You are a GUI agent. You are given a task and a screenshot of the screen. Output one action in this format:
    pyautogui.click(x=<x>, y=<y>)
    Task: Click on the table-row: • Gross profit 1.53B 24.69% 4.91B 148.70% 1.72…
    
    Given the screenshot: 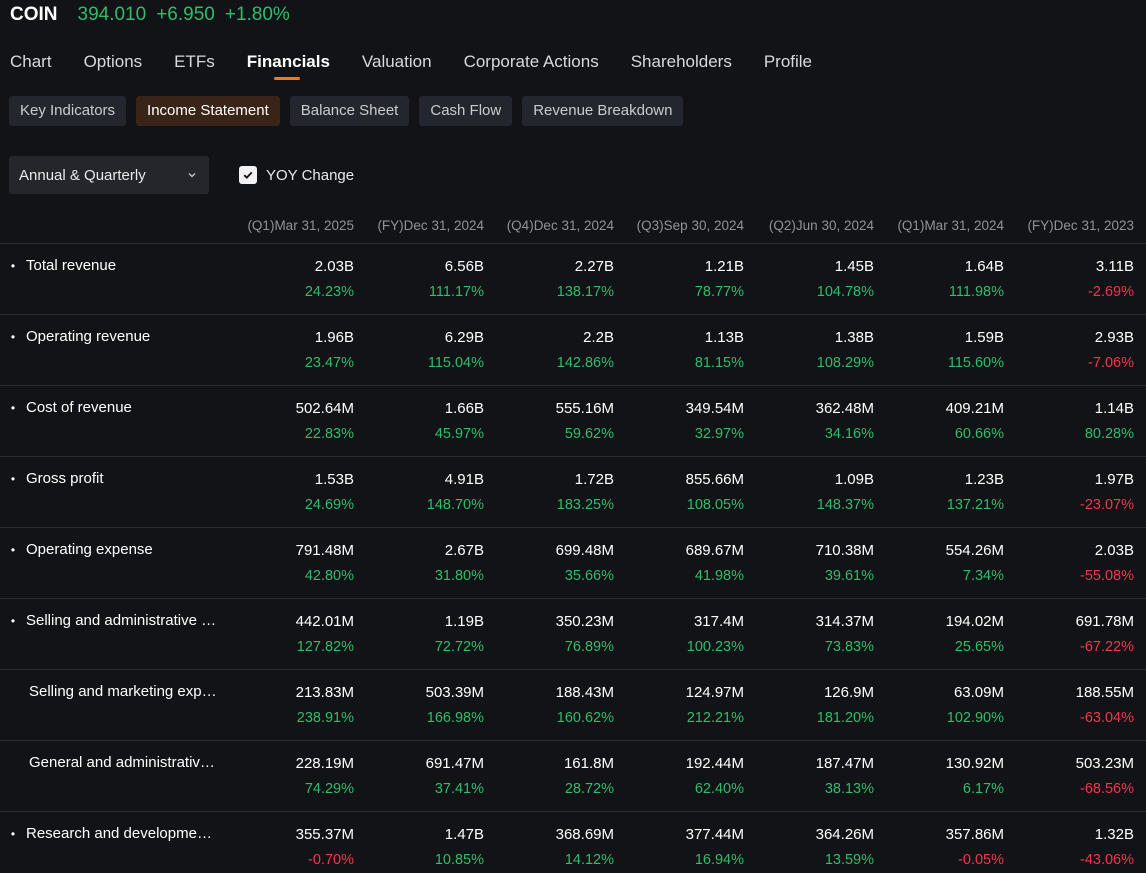 What is the action you would take?
    pyautogui.click(x=573, y=492)
    